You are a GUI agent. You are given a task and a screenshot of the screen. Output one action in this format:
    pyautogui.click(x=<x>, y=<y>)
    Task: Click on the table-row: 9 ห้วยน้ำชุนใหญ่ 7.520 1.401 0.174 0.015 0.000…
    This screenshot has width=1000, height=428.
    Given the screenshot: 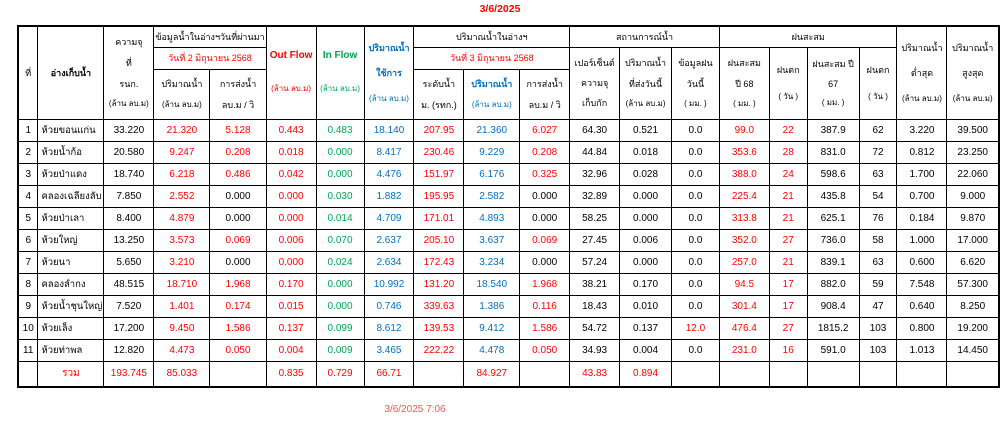 What is the action you would take?
    pyautogui.click(x=508, y=306)
    